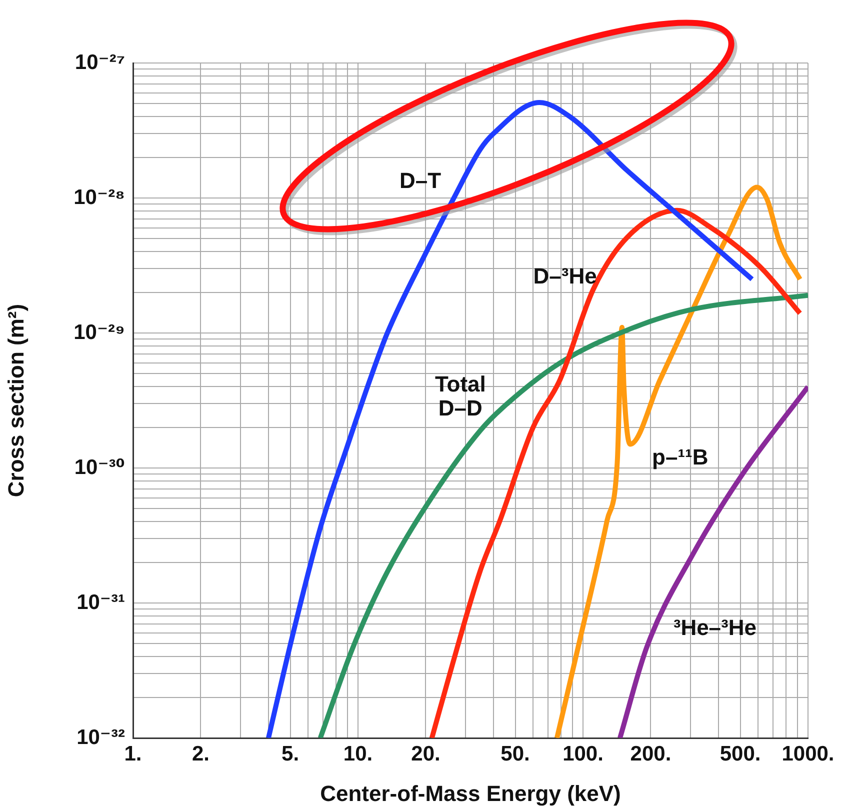 This screenshot has width=858, height=812. Describe the element at coordinates (565, 276) in the screenshot. I see `series-label: D–³He` at that location.